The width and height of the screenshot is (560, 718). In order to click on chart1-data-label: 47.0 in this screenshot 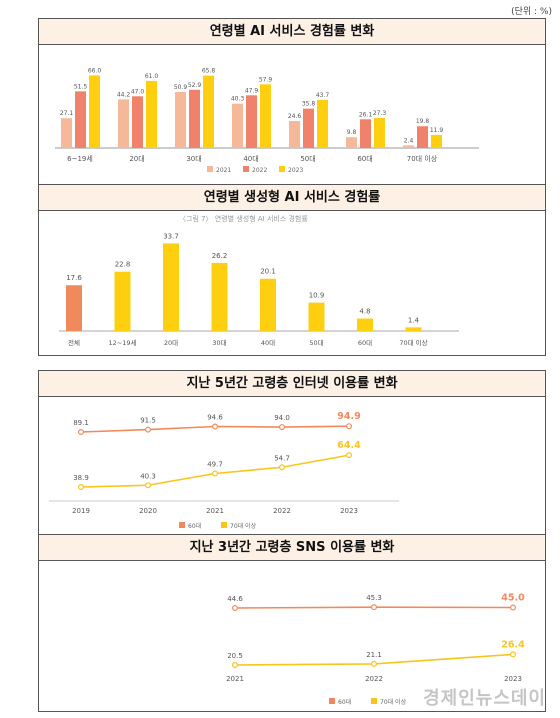, I will do `click(138, 91)`.